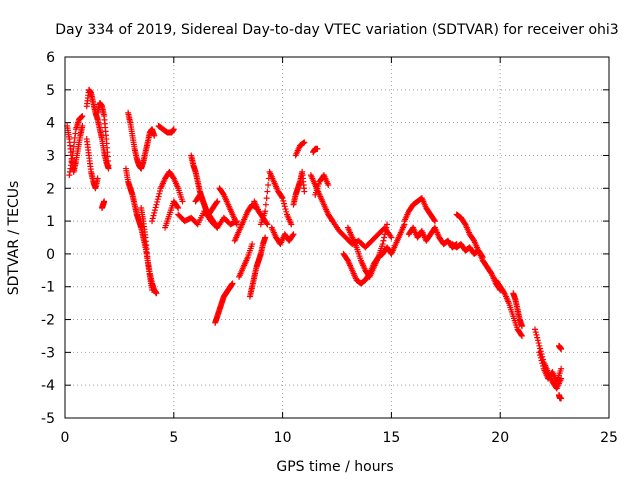 This screenshot has height=480, width=640. What do you see at coordinates (14, 238) in the screenshot?
I see `y-axis-label: SDTVAR / TECUs` at bounding box center [14, 238].